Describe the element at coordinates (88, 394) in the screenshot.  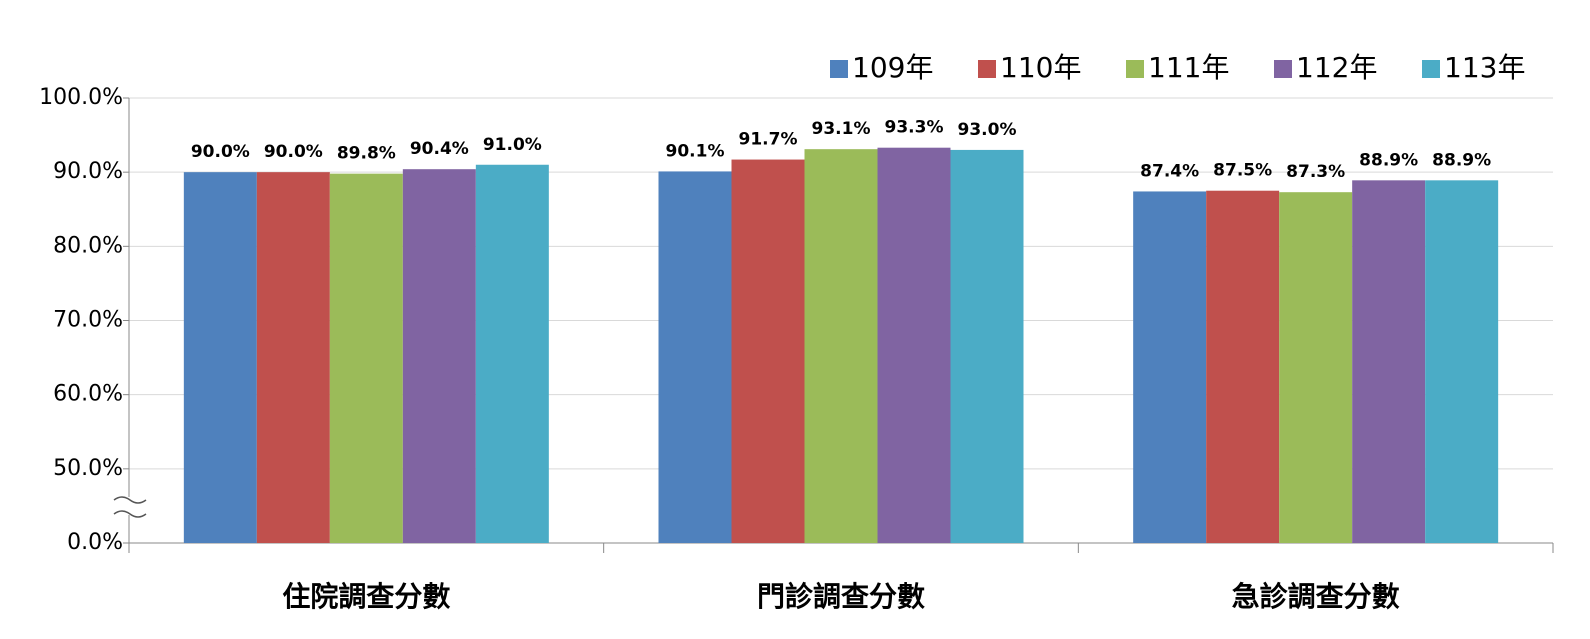
I see `y-tick-label: 60.0%` at that location.